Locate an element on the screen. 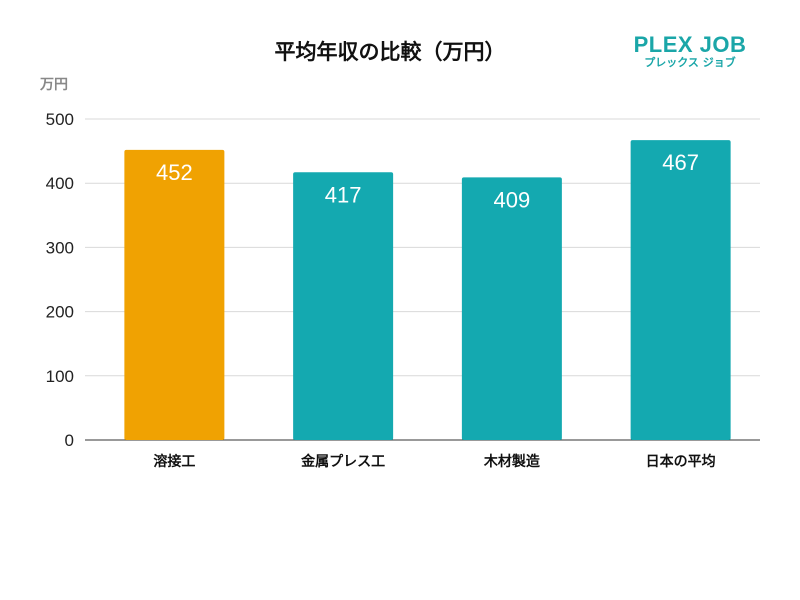  logo: PLEX JOB プレックス ジョブ is located at coordinates (690, 52).